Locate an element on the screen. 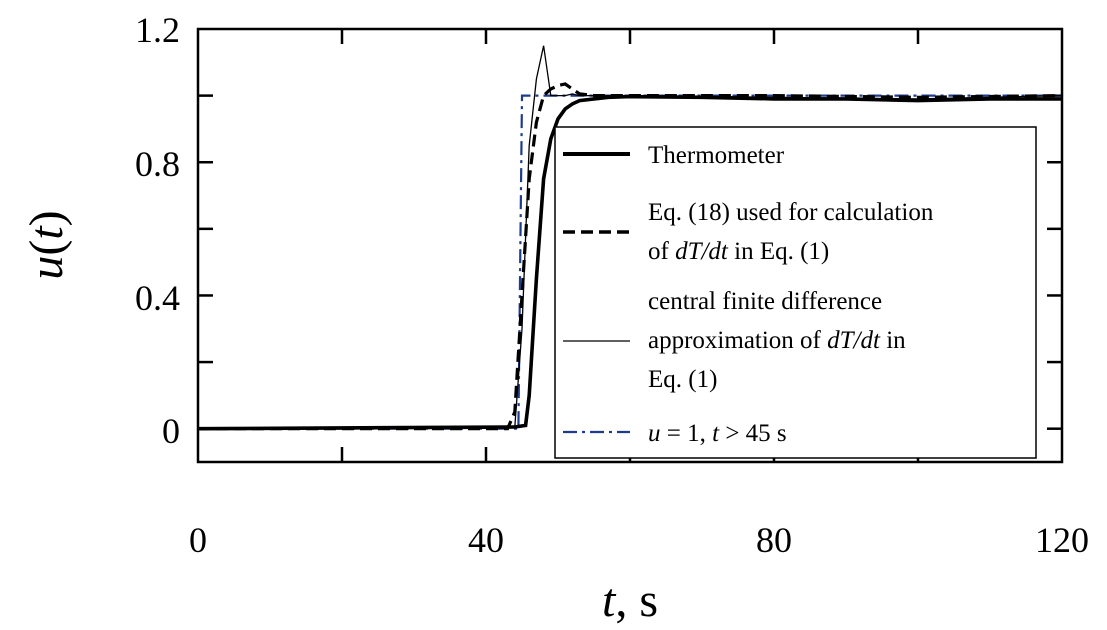  x-tick-label-0: 0 is located at coordinates (198, 540).